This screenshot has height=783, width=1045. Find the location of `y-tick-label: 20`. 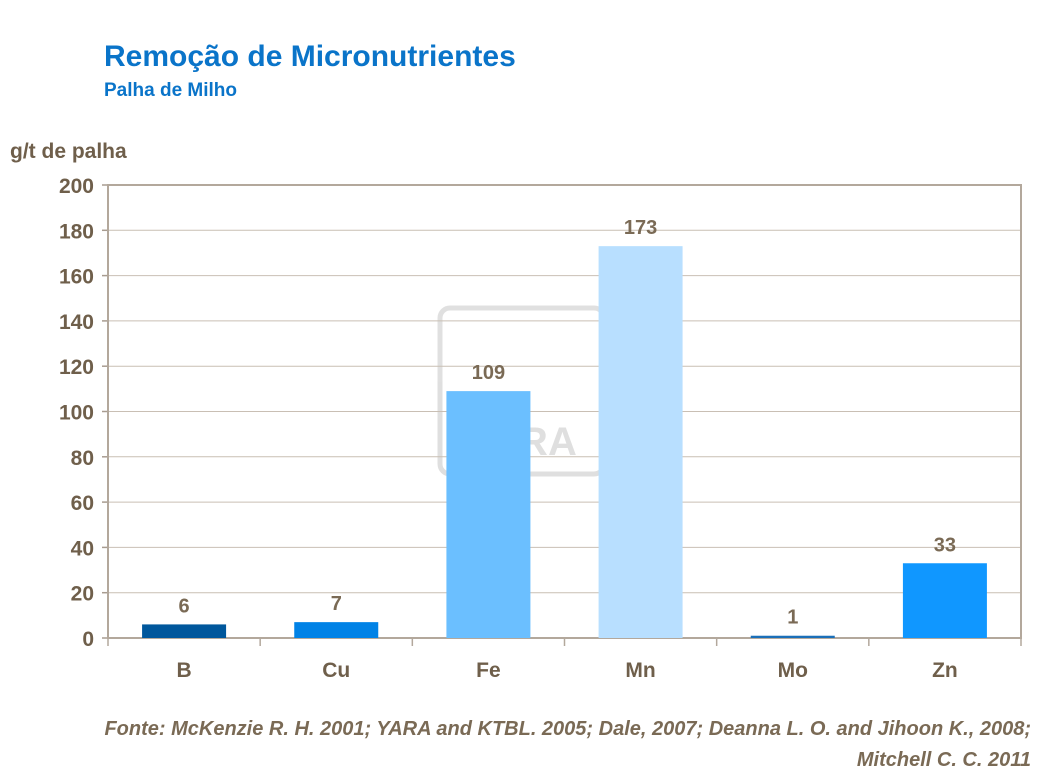

y-tick-label: 20 is located at coordinates (82, 594).